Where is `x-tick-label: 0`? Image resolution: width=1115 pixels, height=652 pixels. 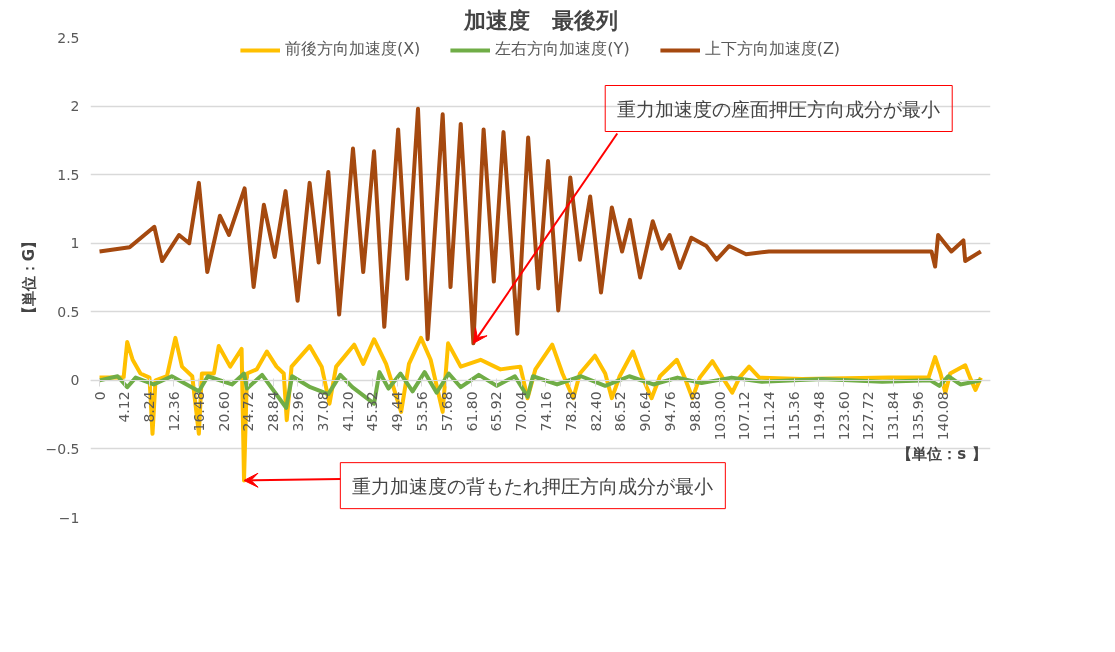 x-tick-label: 0 is located at coordinates (99, 396).